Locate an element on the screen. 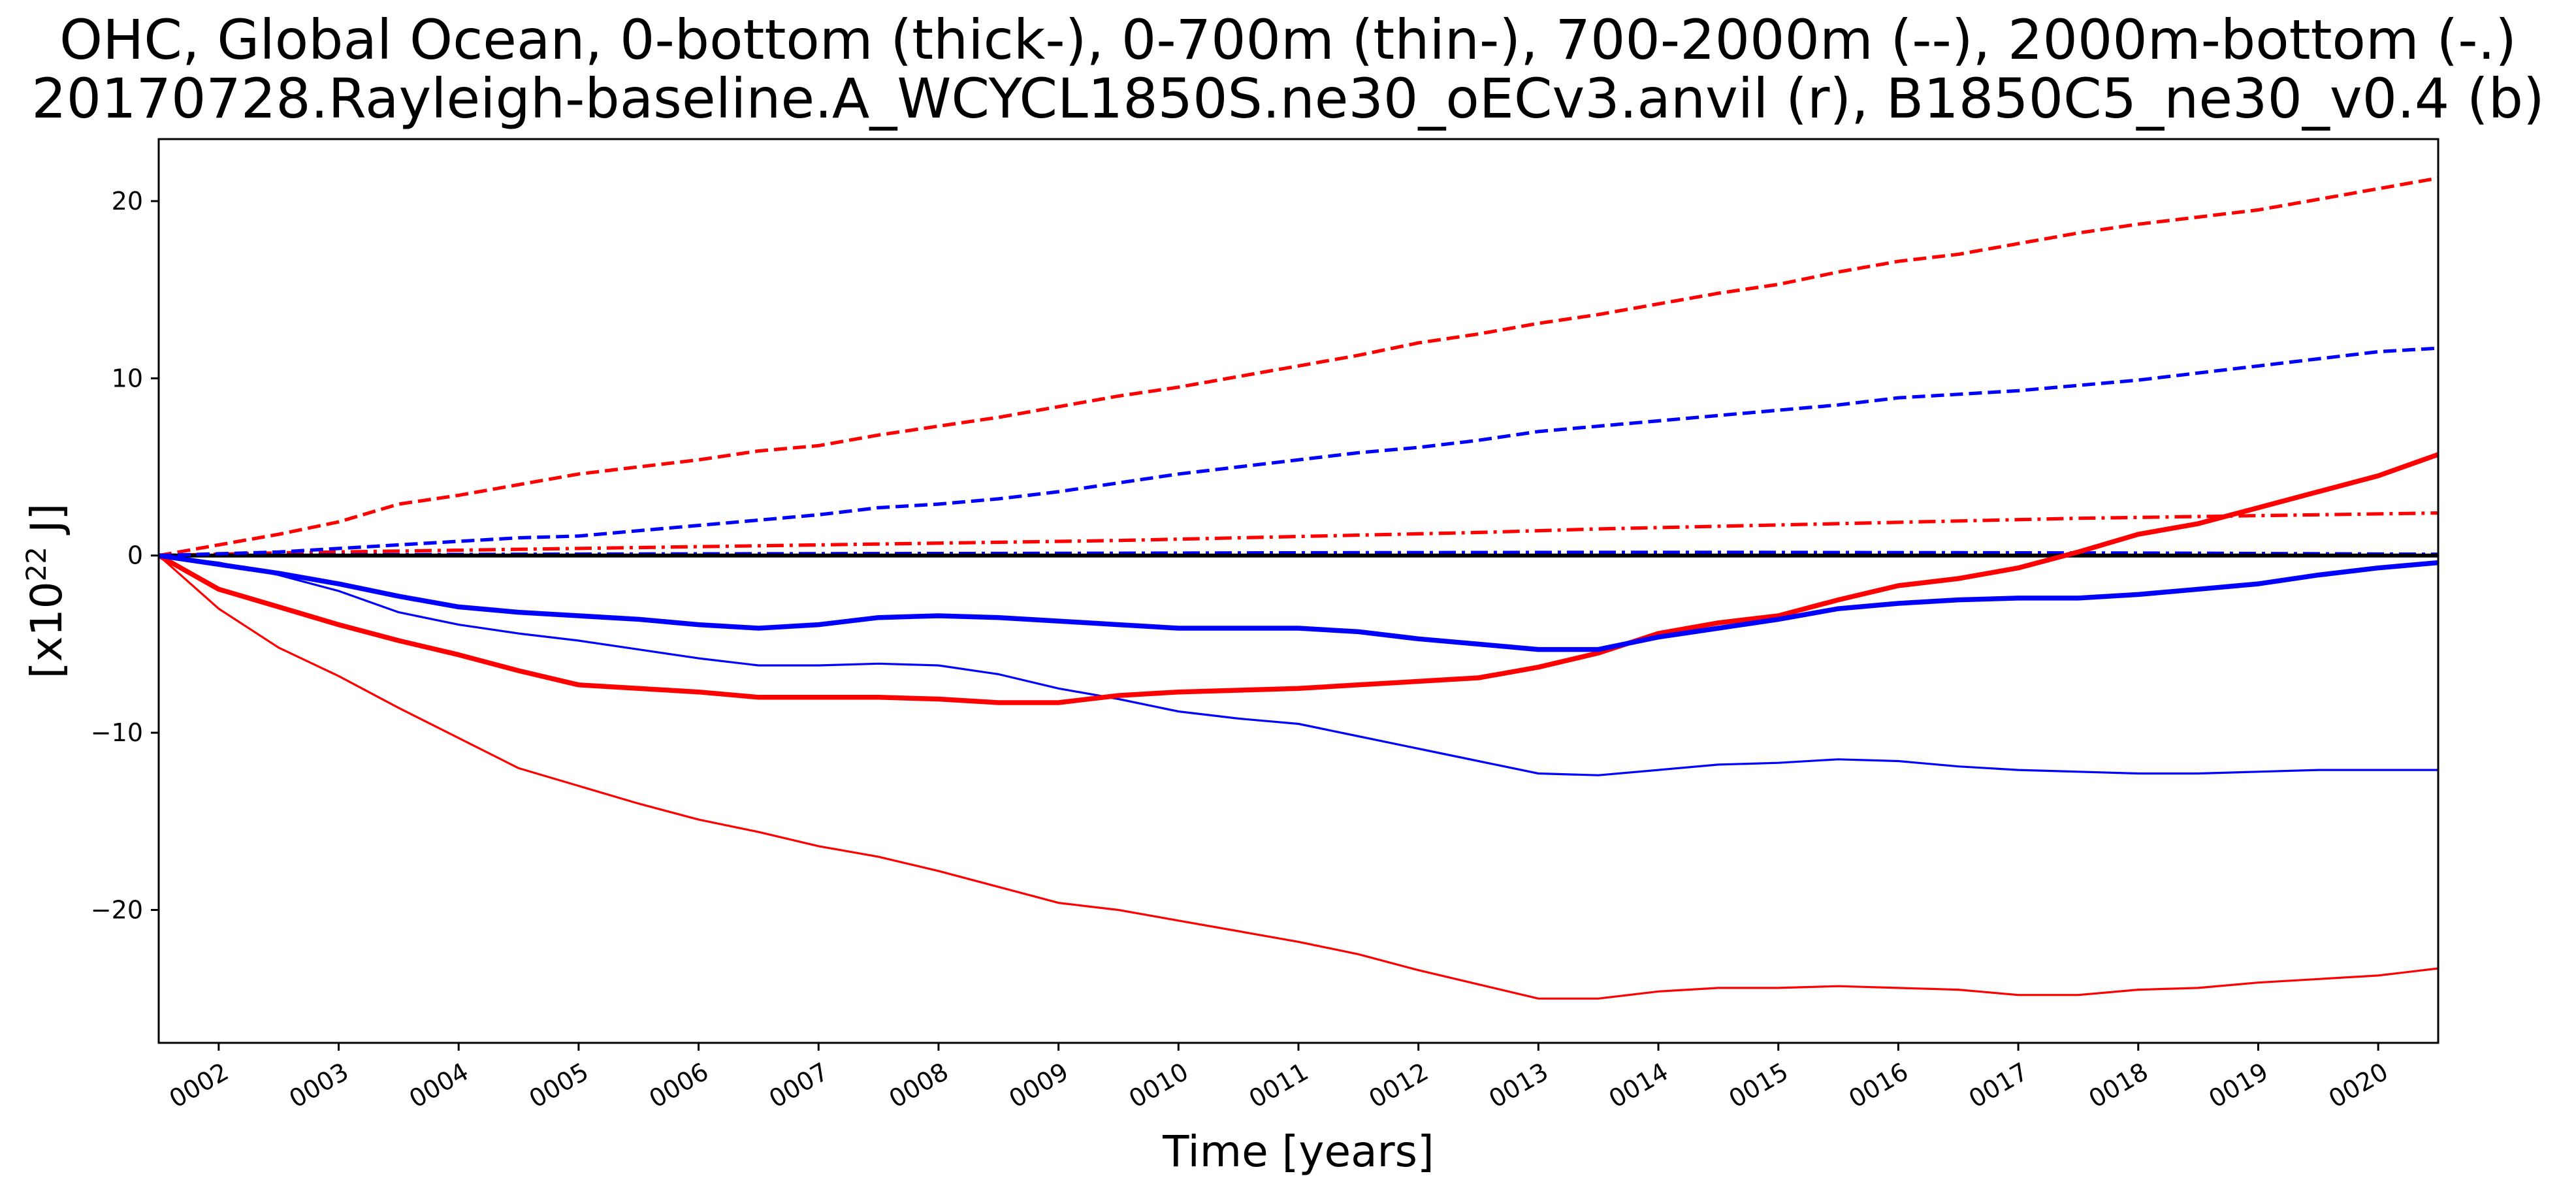  x-tick-label: 0002 is located at coordinates (200, 1085).